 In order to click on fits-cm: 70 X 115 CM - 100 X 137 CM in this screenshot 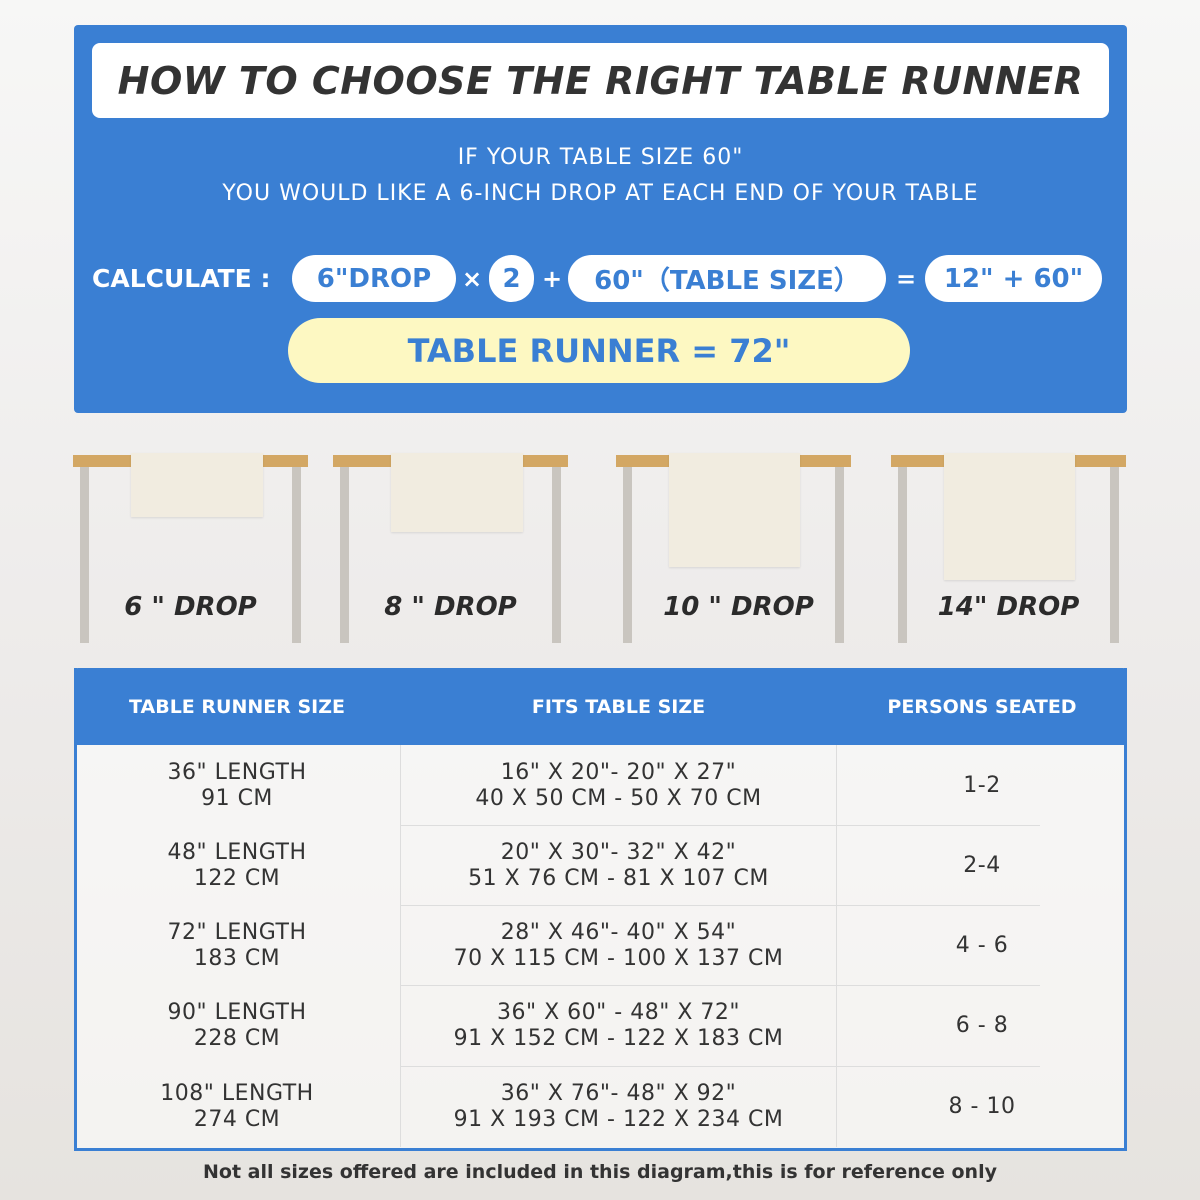, I will do `click(618, 958)`.